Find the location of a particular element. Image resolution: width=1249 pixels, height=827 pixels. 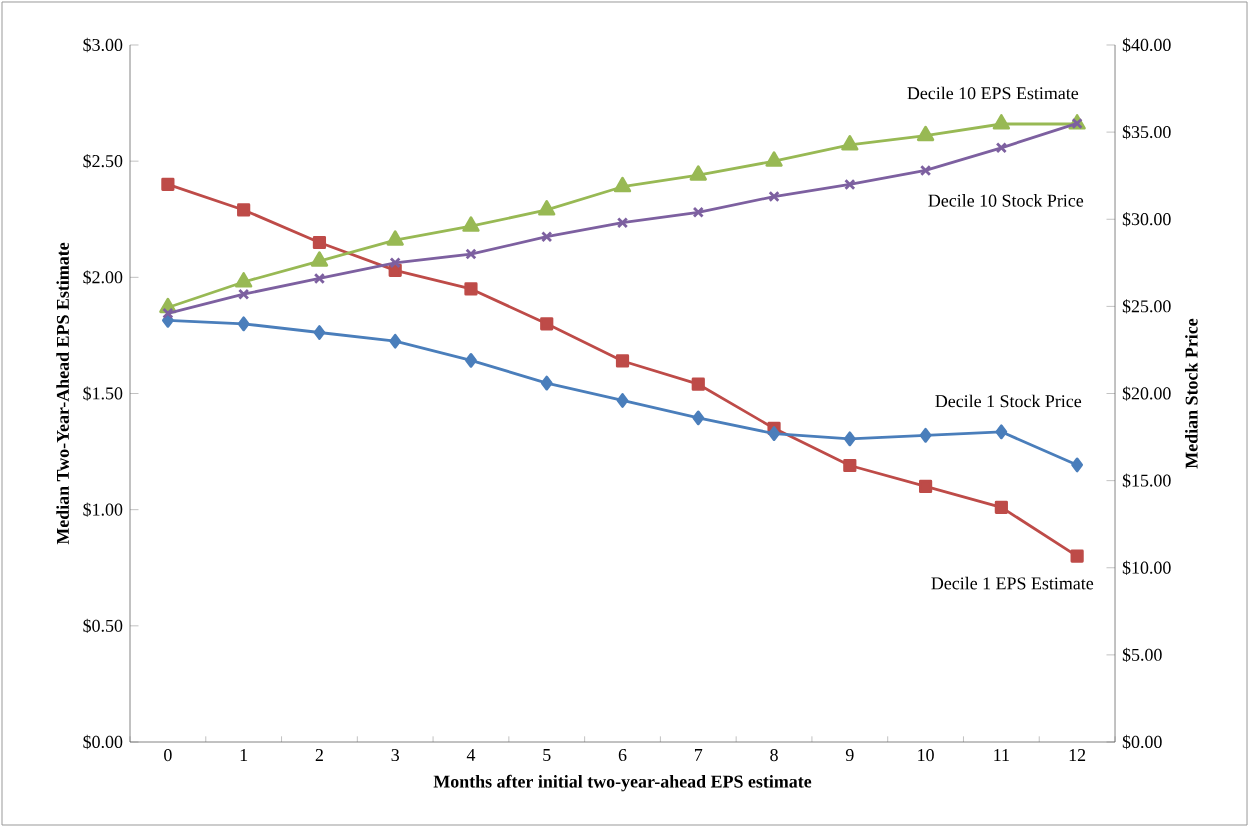

y2-tick-label: $25.00 is located at coordinates (1146, 306).